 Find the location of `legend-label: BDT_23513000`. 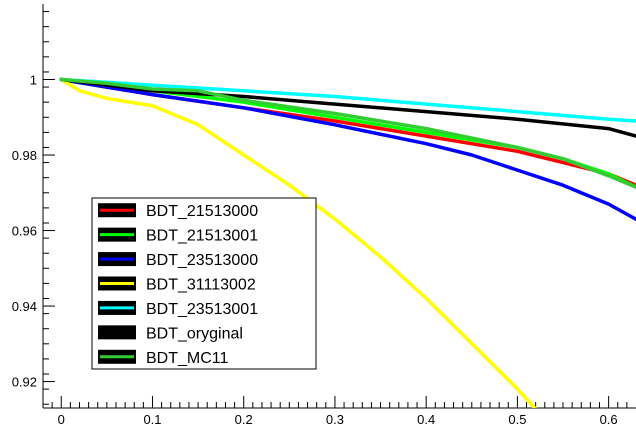

legend-label: BDT_23513000 is located at coordinates (202, 260).